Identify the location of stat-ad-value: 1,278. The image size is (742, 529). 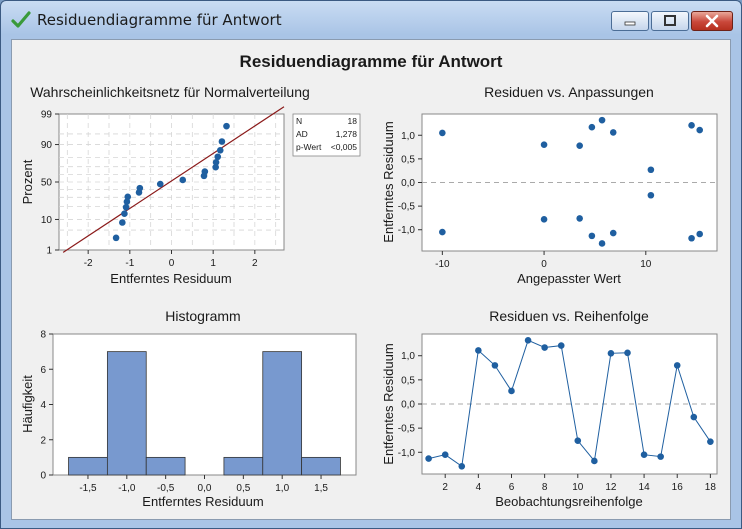
(347, 134).